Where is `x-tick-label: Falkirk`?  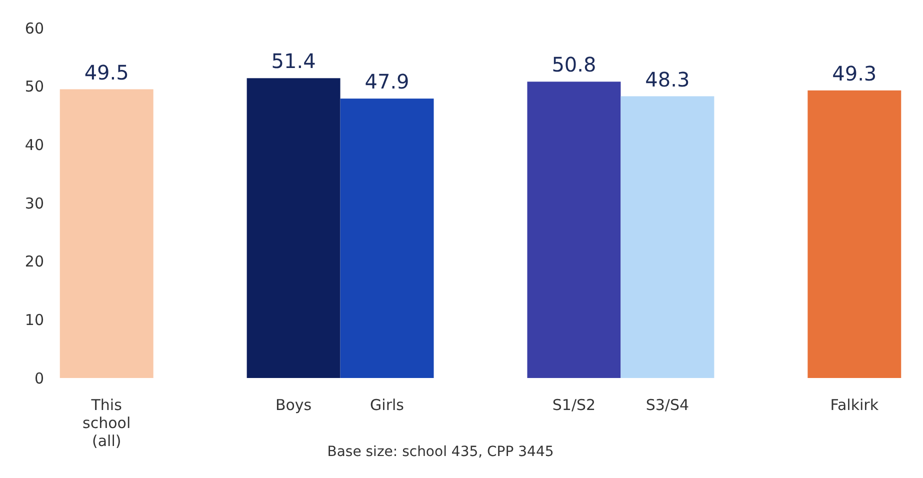 x-tick-label: Falkirk is located at coordinates (854, 405).